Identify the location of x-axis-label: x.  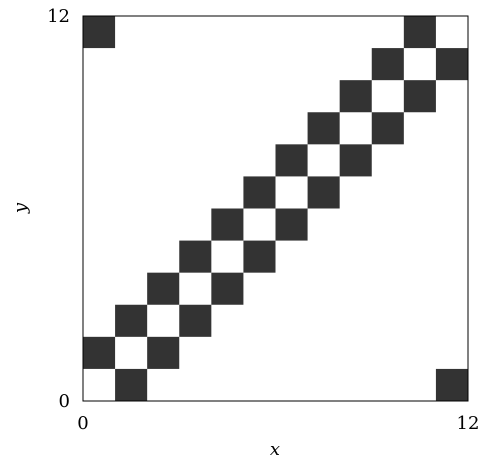
(275, 449).